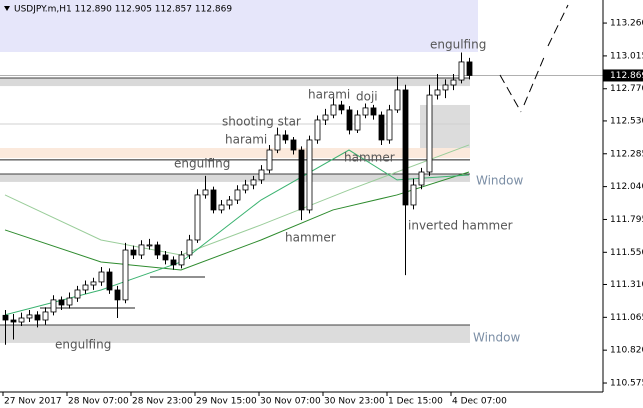  I want to click on y-tick-label: 112.770, so click(626, 89).